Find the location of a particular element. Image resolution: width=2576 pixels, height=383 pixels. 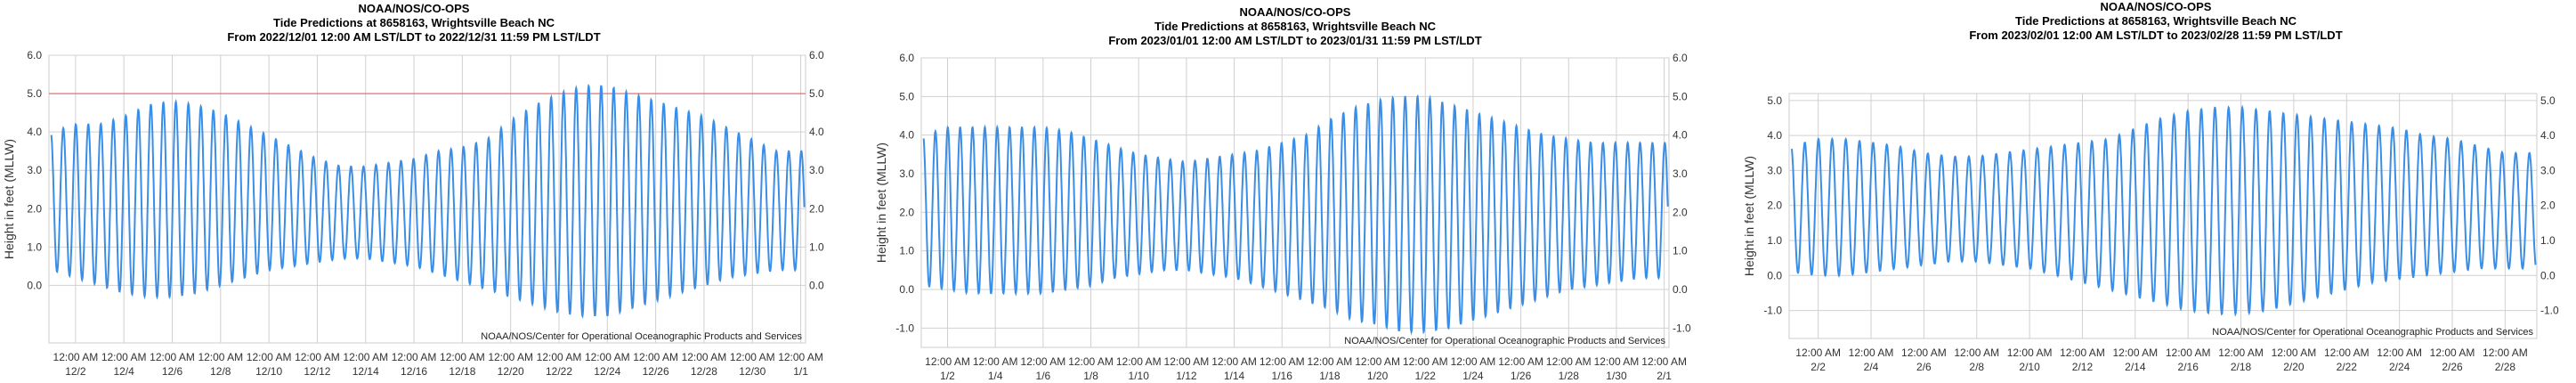

x-tick-label-date: 2/28 is located at coordinates (2505, 367).